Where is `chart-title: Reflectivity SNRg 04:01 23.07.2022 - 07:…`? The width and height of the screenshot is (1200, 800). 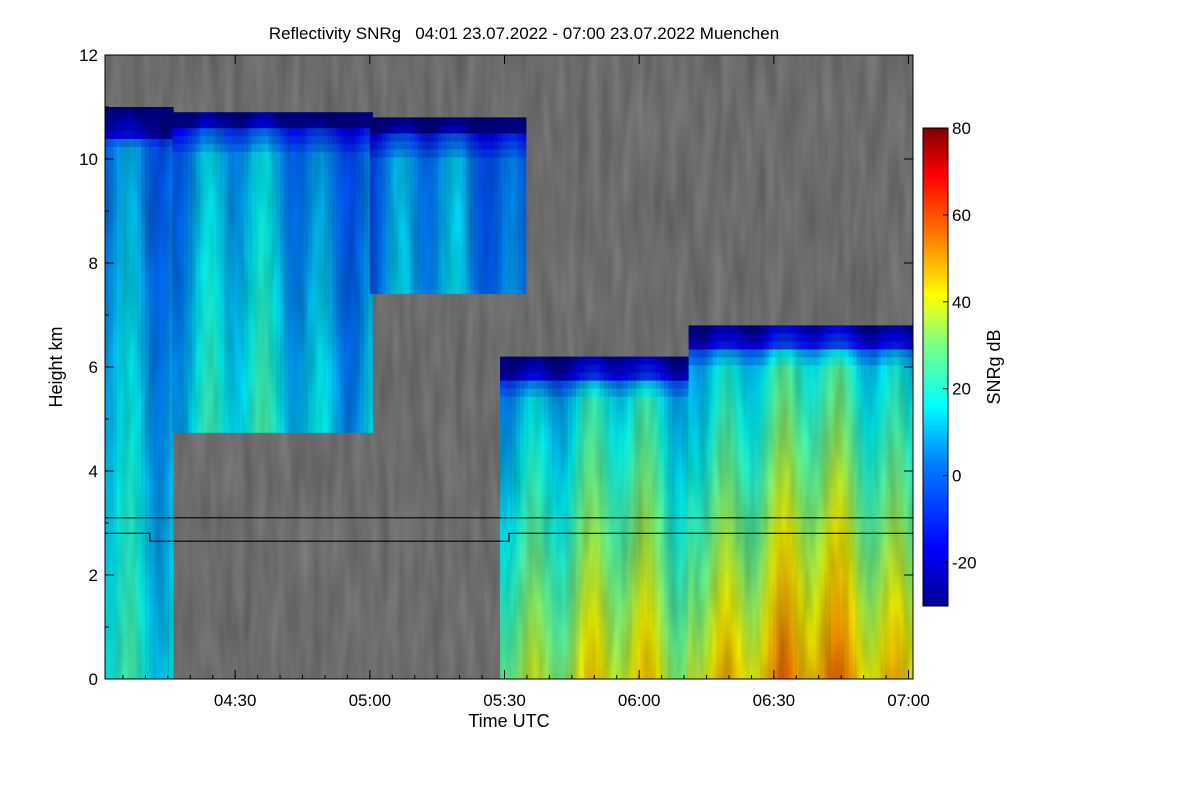 chart-title: Reflectivity SNRg 04:01 23.07.2022 - 07:… is located at coordinates (524, 33).